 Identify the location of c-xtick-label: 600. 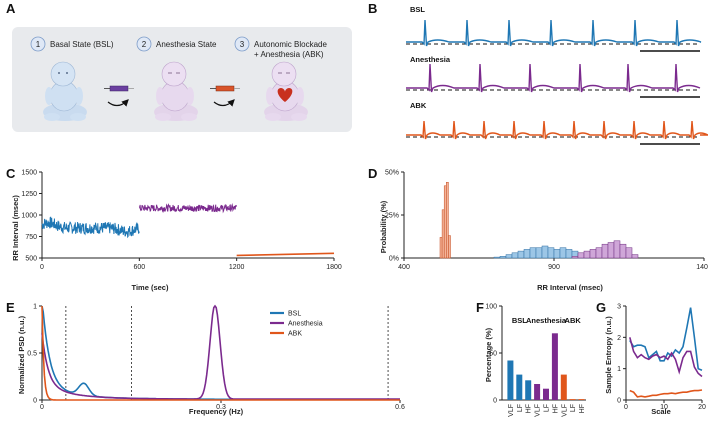
(139, 267).